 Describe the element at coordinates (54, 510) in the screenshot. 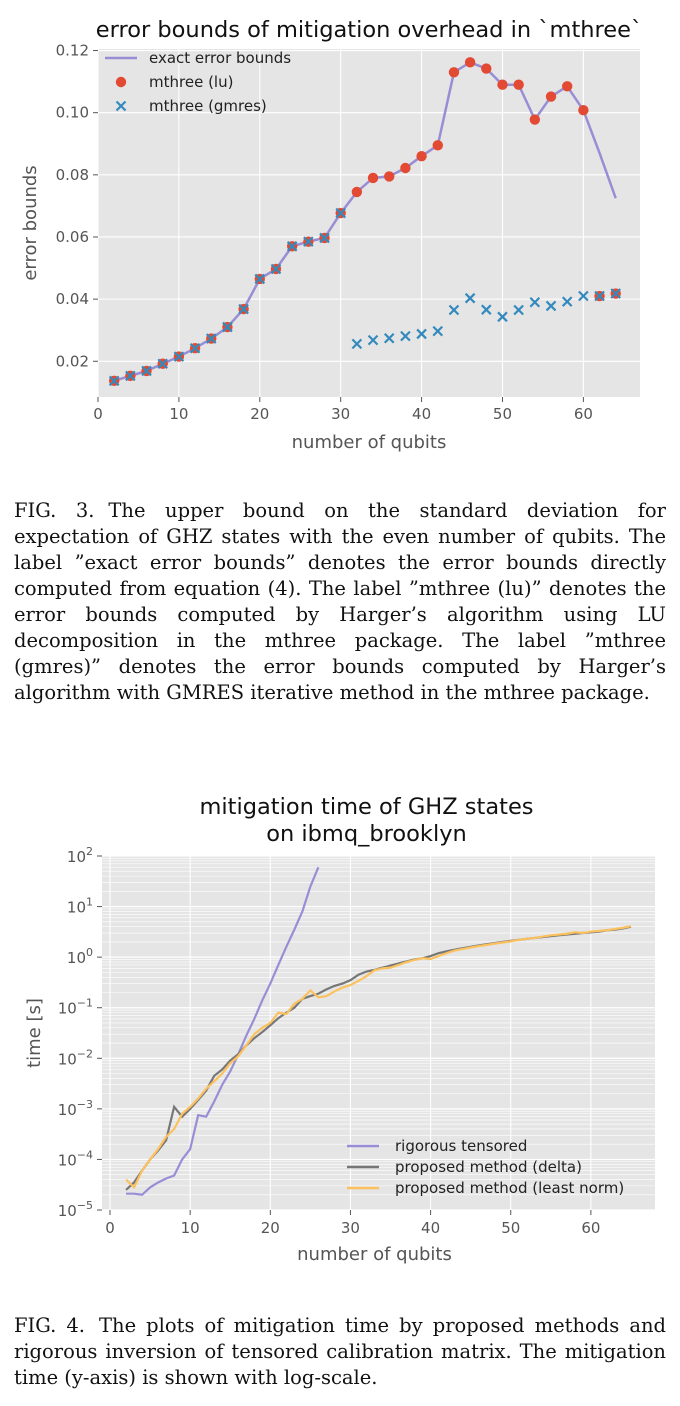

I see `figure-3-caption-label: FIG. 3.` at that location.